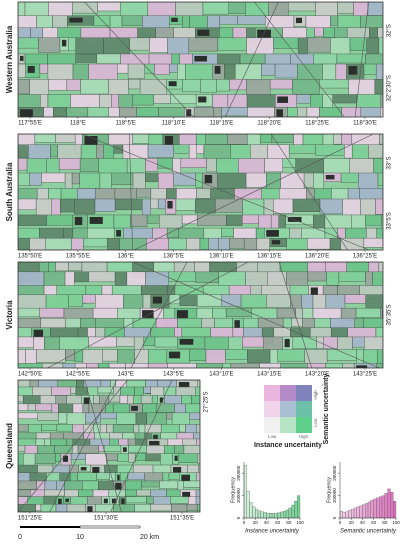 This screenshot has width=402, height=550. What do you see at coordinates (317, 375) in the screenshot?
I see `x-tick-label: 143°20'E` at bounding box center [317, 375].